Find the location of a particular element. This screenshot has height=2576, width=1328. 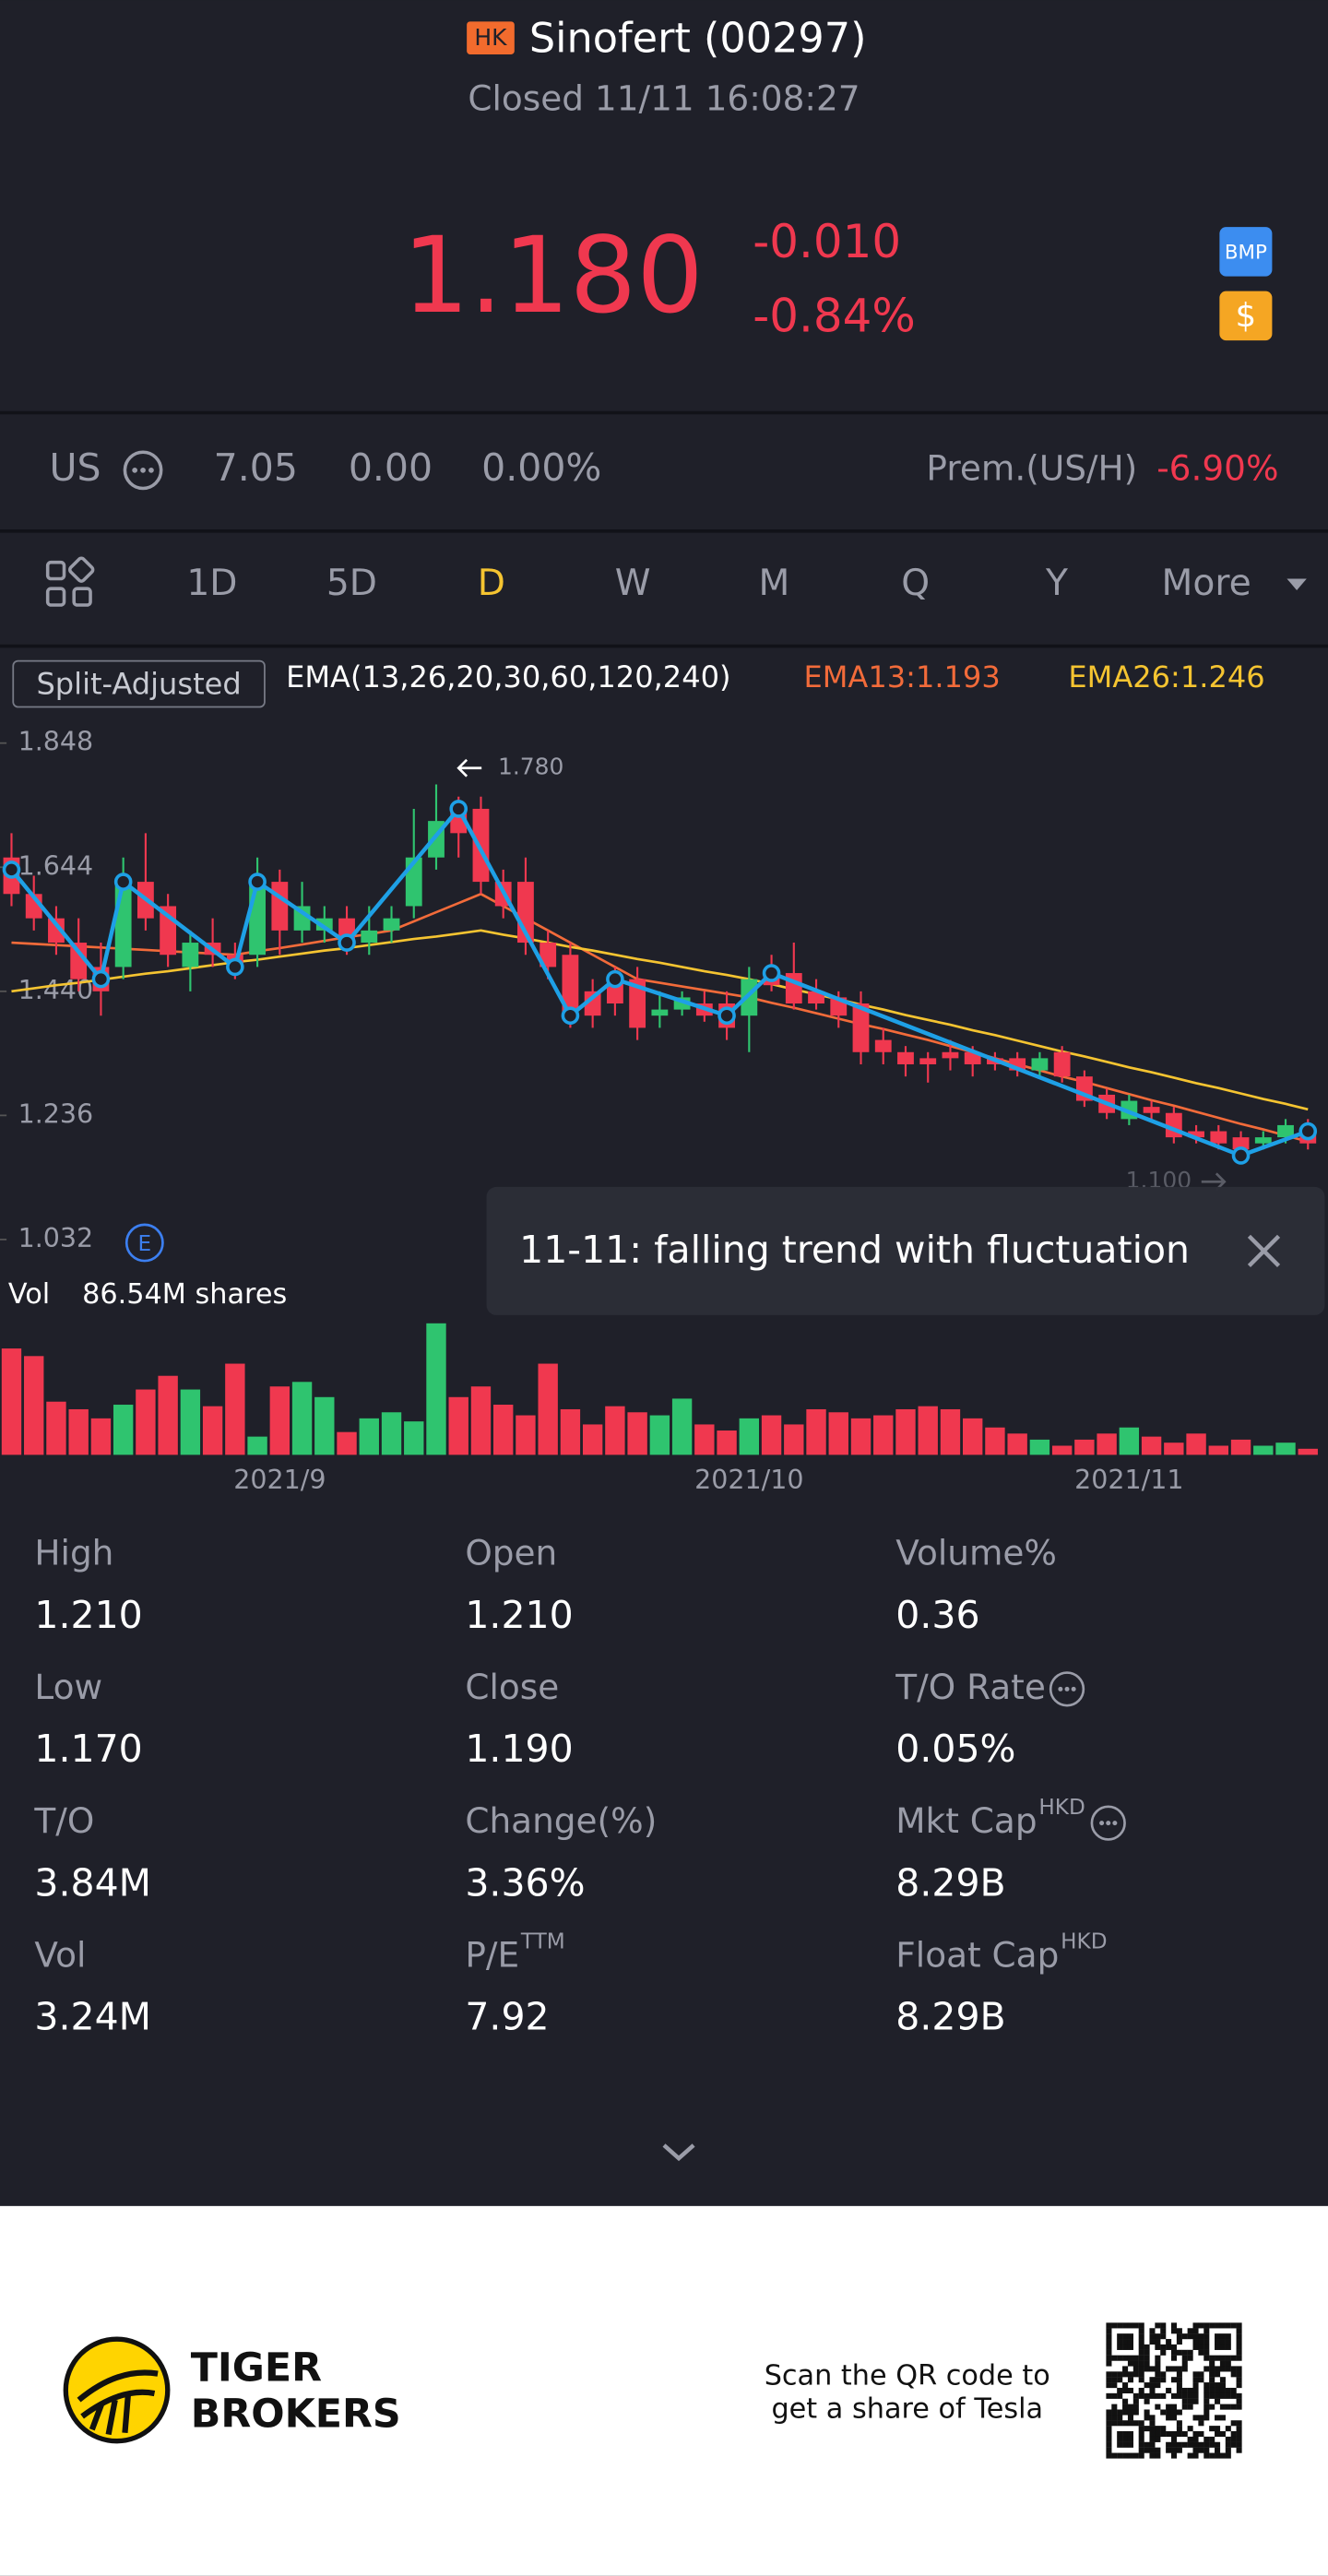

expand is located at coordinates (678, 2153).